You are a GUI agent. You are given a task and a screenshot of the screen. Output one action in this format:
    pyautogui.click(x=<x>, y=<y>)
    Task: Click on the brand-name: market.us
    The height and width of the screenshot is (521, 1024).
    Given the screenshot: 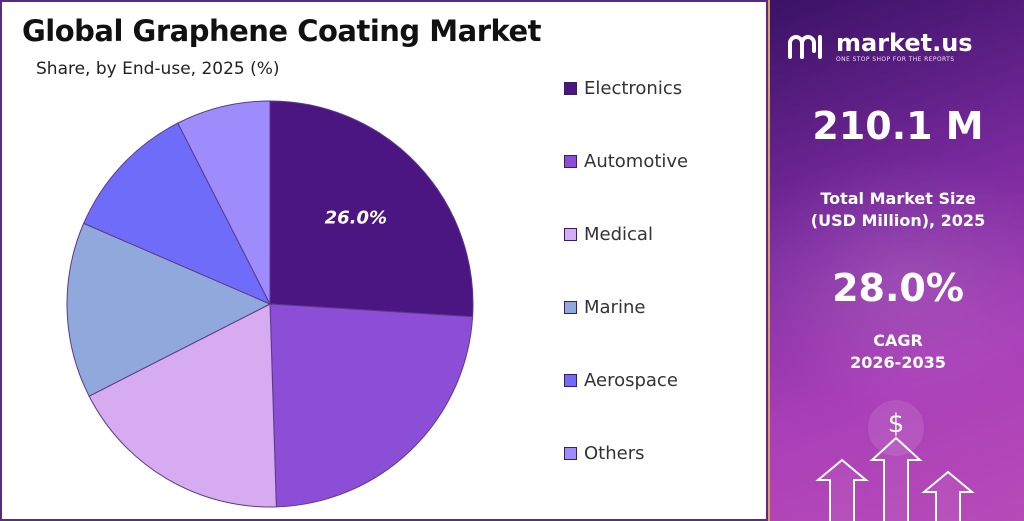 What is the action you would take?
    pyautogui.click(x=904, y=43)
    